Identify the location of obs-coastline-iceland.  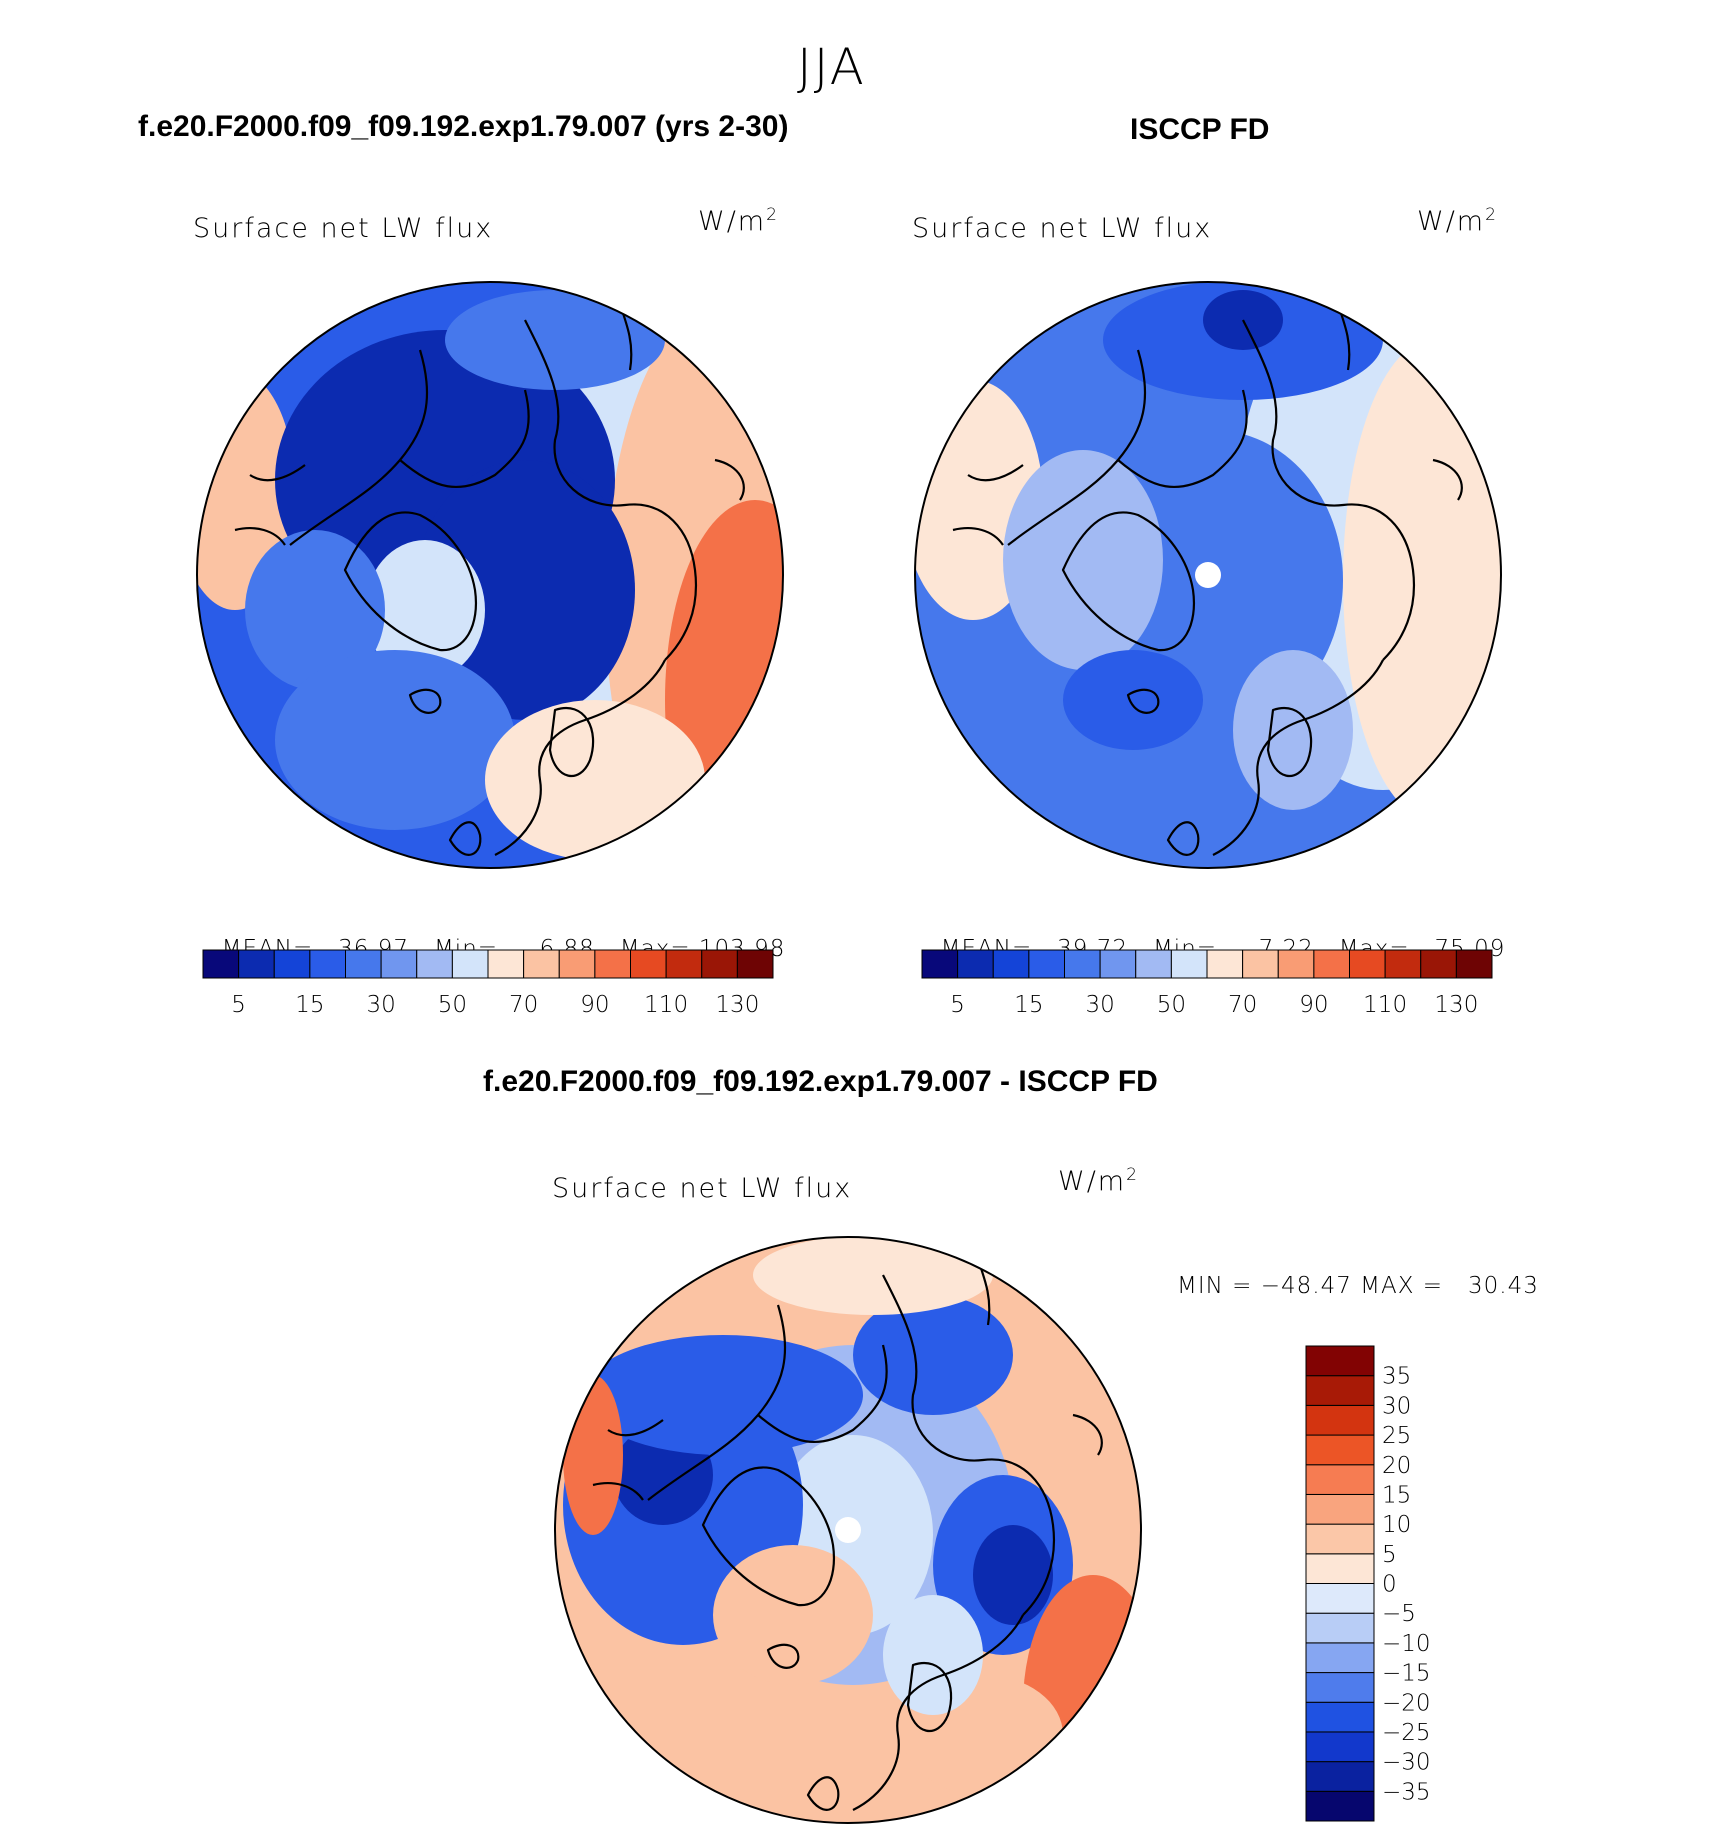
(1143, 701).